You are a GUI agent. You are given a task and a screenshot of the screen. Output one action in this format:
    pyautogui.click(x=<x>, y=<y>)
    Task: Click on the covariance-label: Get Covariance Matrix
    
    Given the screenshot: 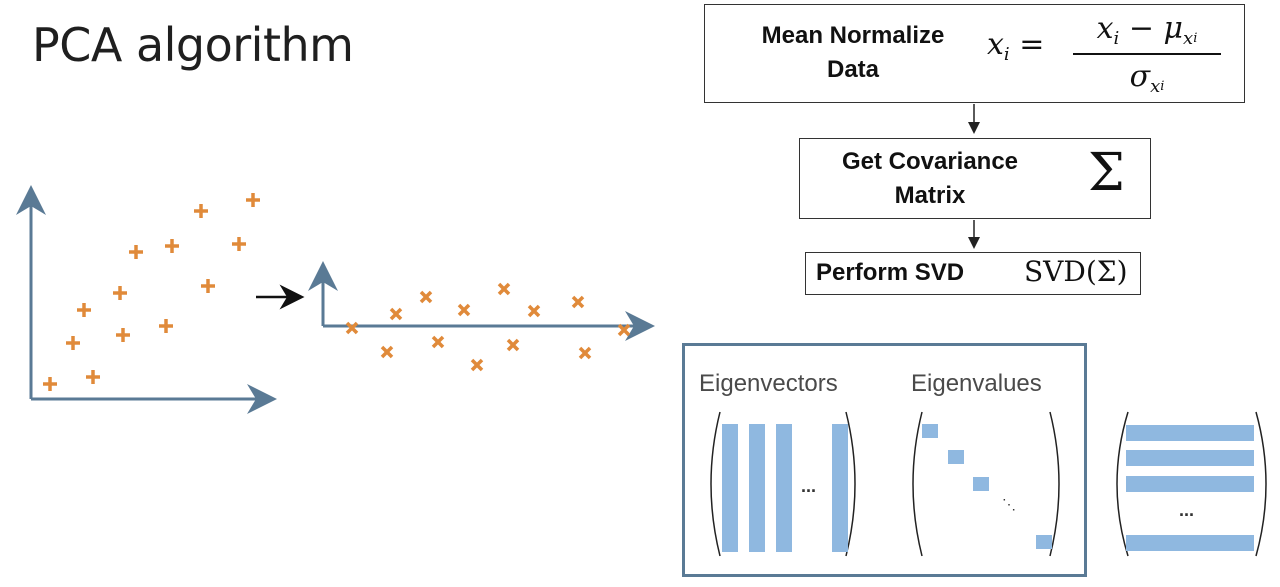 What is the action you would take?
    pyautogui.click(x=930, y=178)
    